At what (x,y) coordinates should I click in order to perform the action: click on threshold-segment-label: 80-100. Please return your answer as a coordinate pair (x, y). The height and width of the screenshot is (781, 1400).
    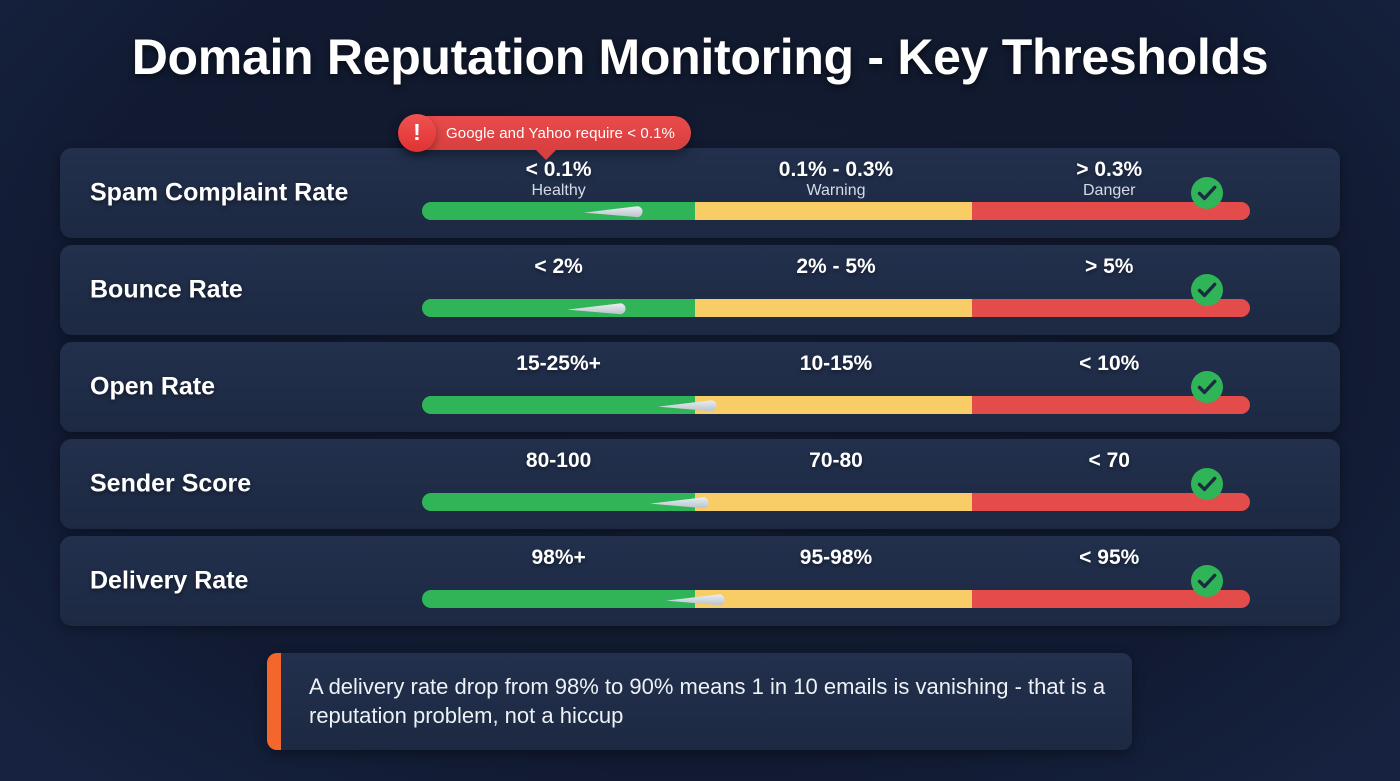
    Looking at the image, I should click on (558, 460).